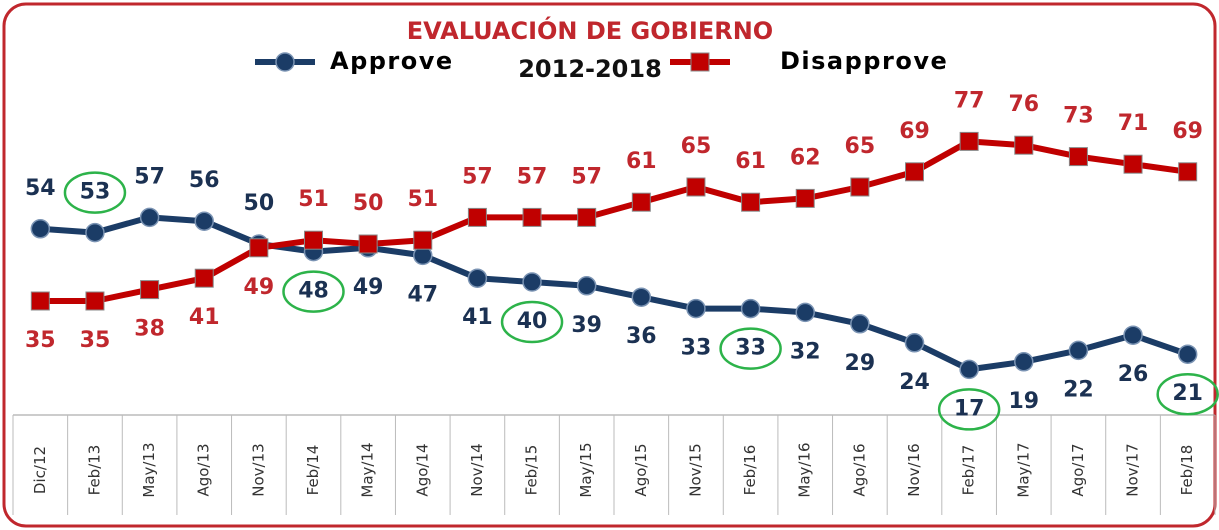 The height and width of the screenshot is (530, 1219). I want to click on data-label: 65, so click(860, 146).